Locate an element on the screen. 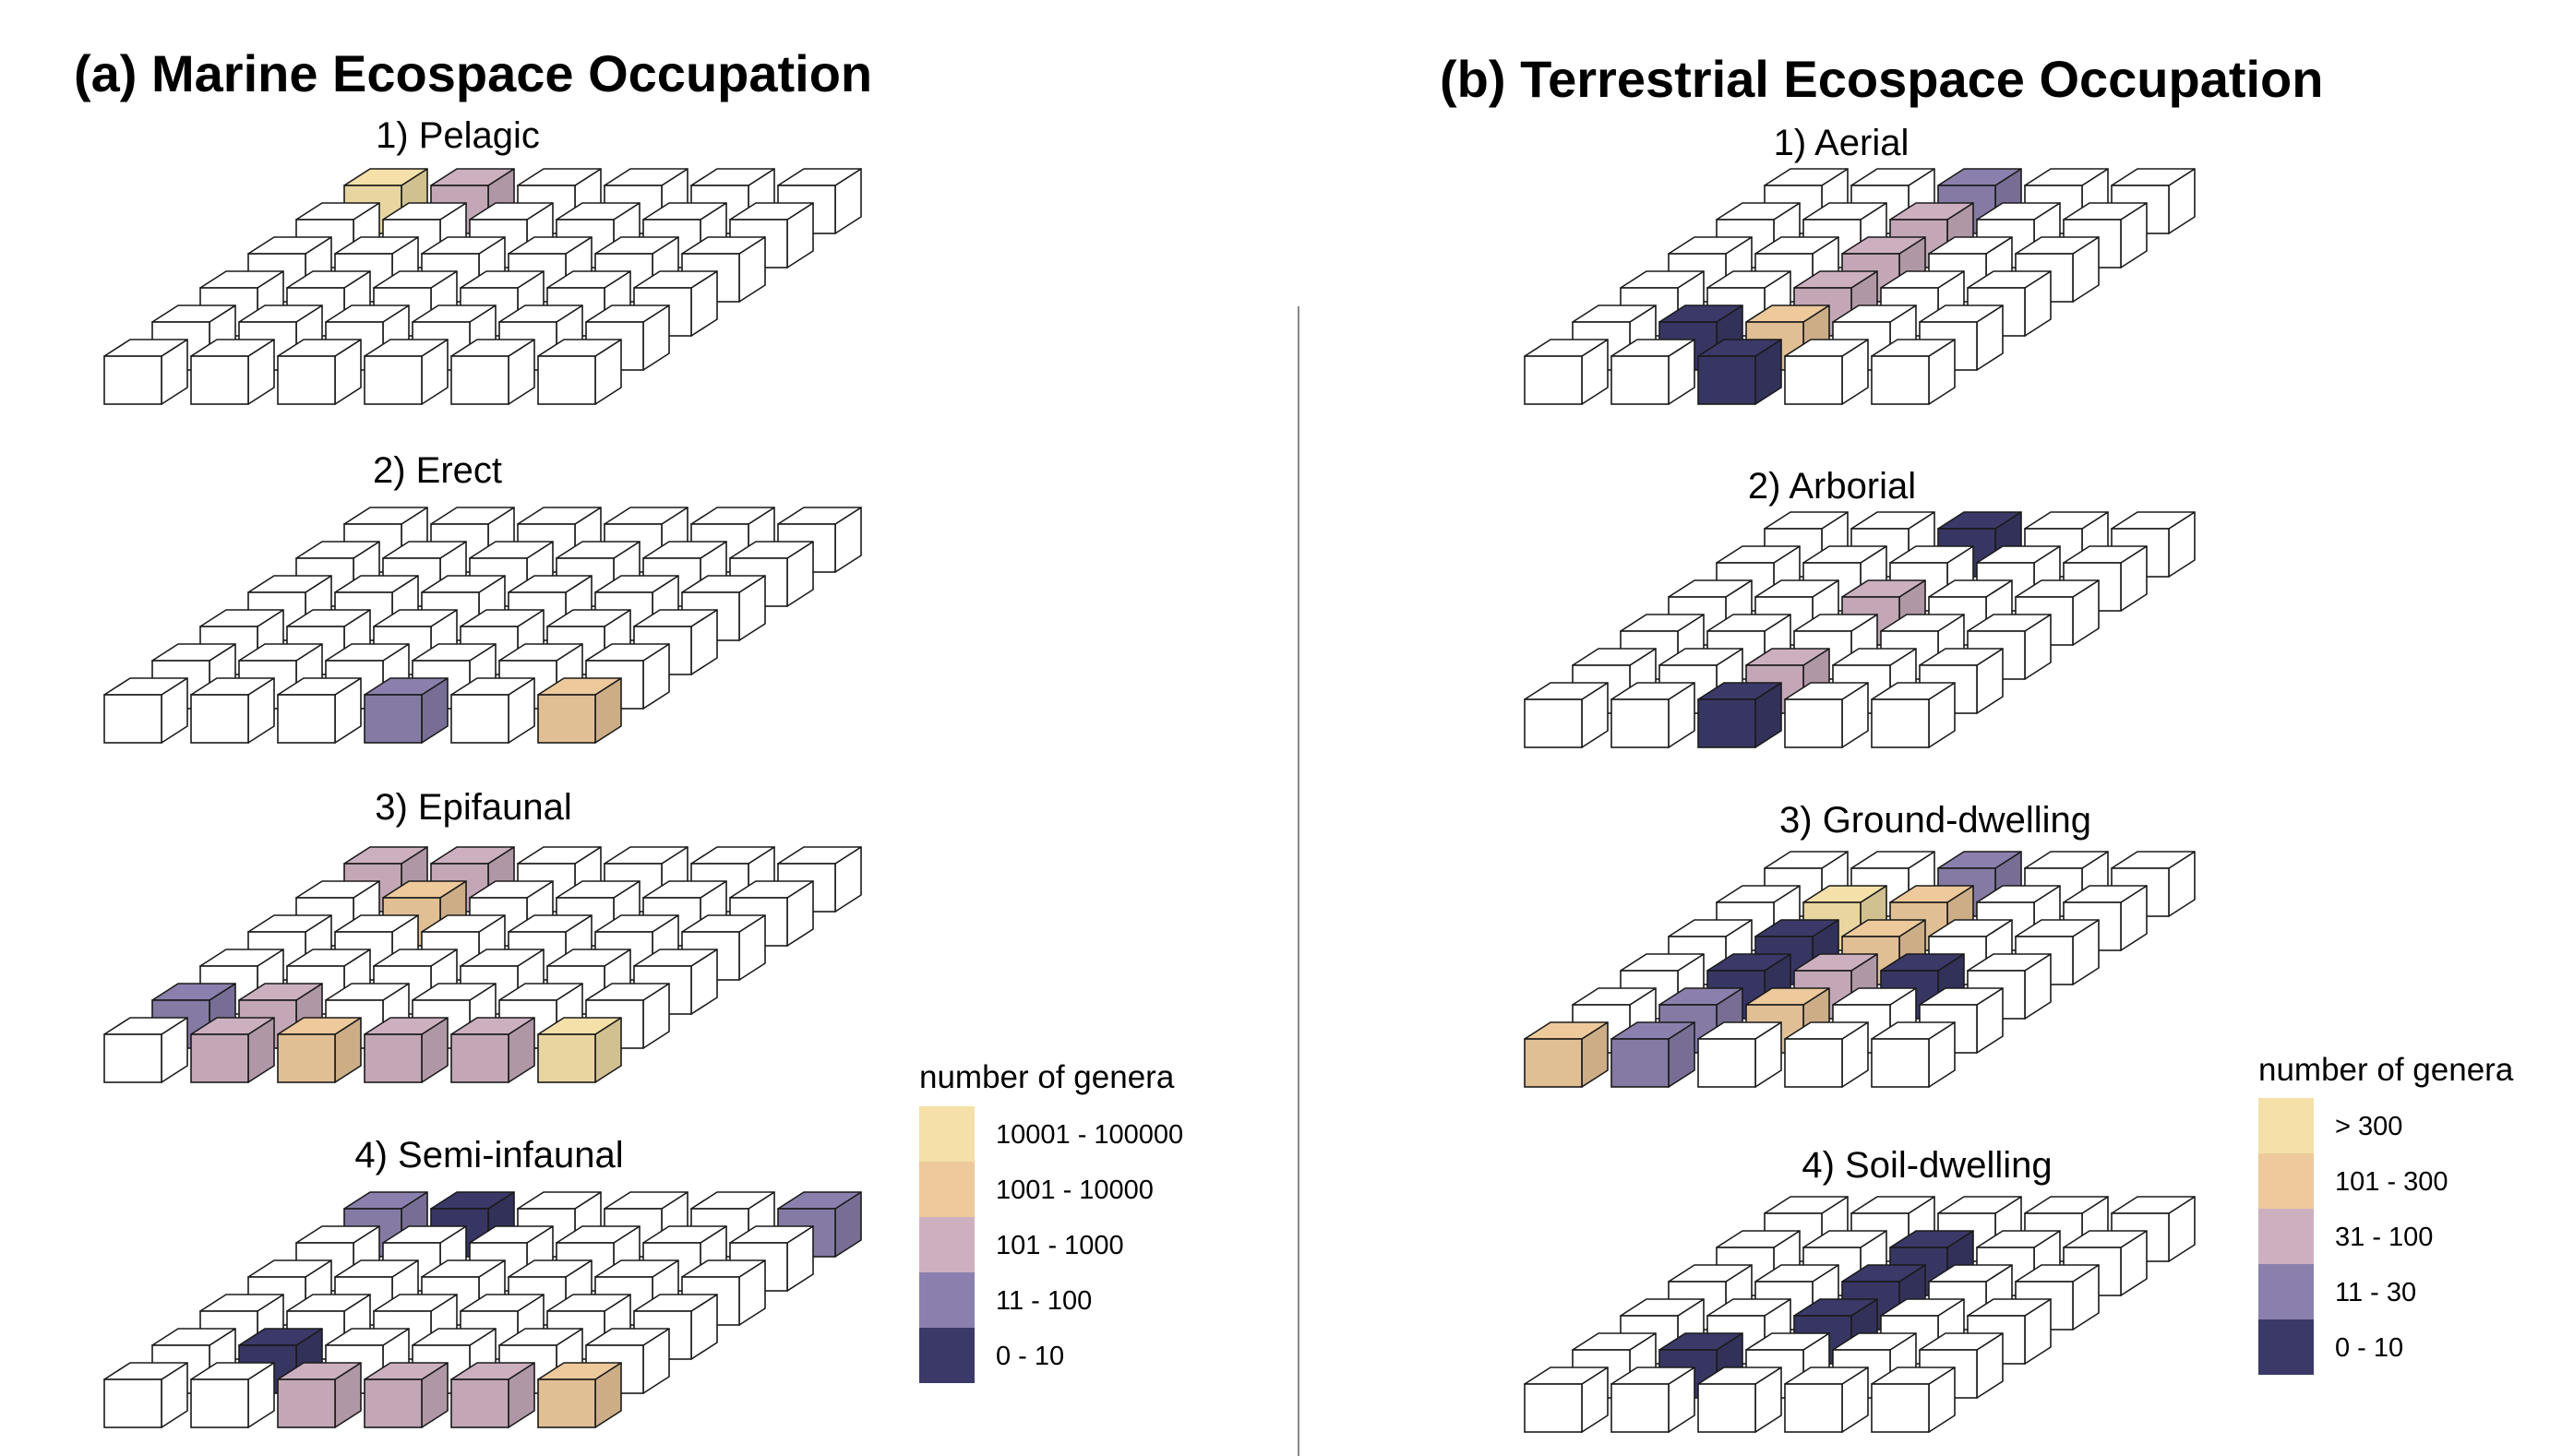 This screenshot has width=2562, height=1456. marine-cube-g3-r0-c3-front is located at coordinates (394, 1058).